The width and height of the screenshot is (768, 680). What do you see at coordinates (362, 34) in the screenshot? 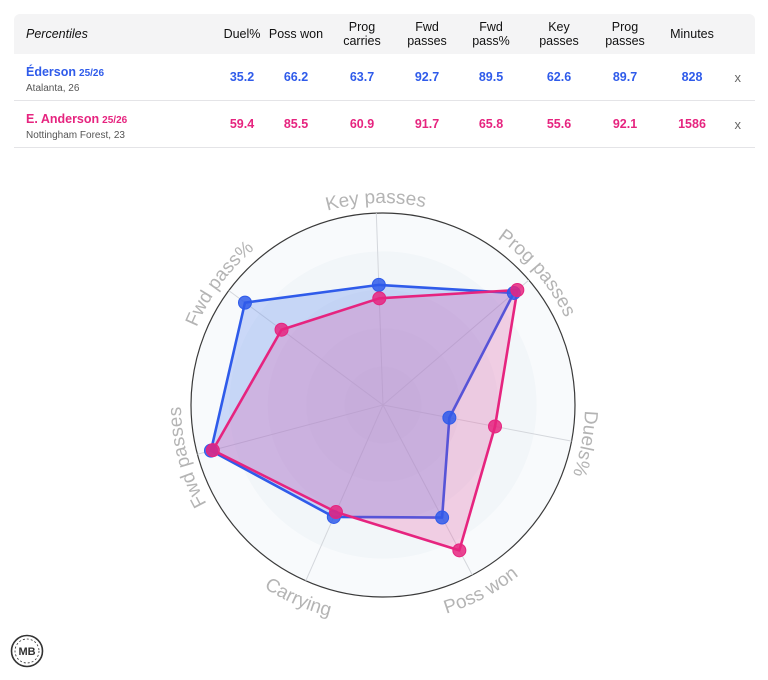
I see `col-header-prog-carries: Prog carries` at bounding box center [362, 34].